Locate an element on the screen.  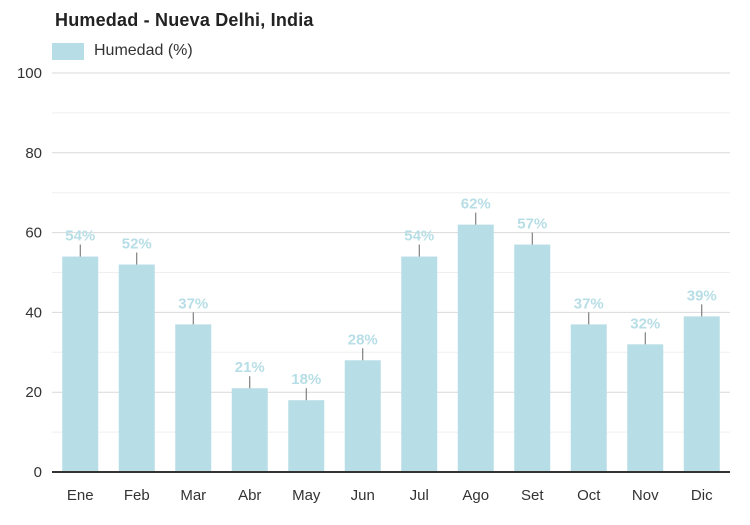
legend-label: Humedad (%) is located at coordinates (143, 50).